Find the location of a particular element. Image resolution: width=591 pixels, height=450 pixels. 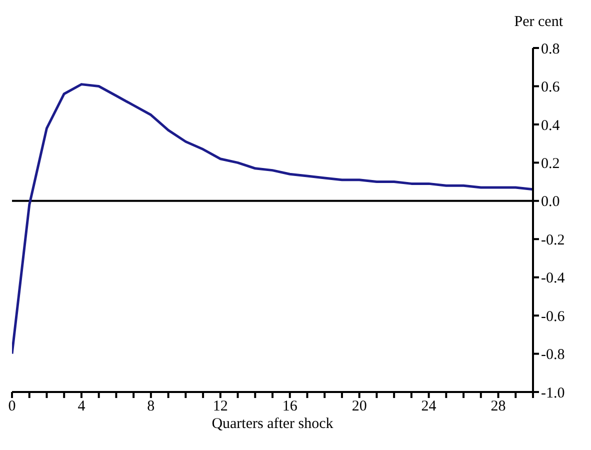

y-tick-label: 0.8 is located at coordinates (550, 49).